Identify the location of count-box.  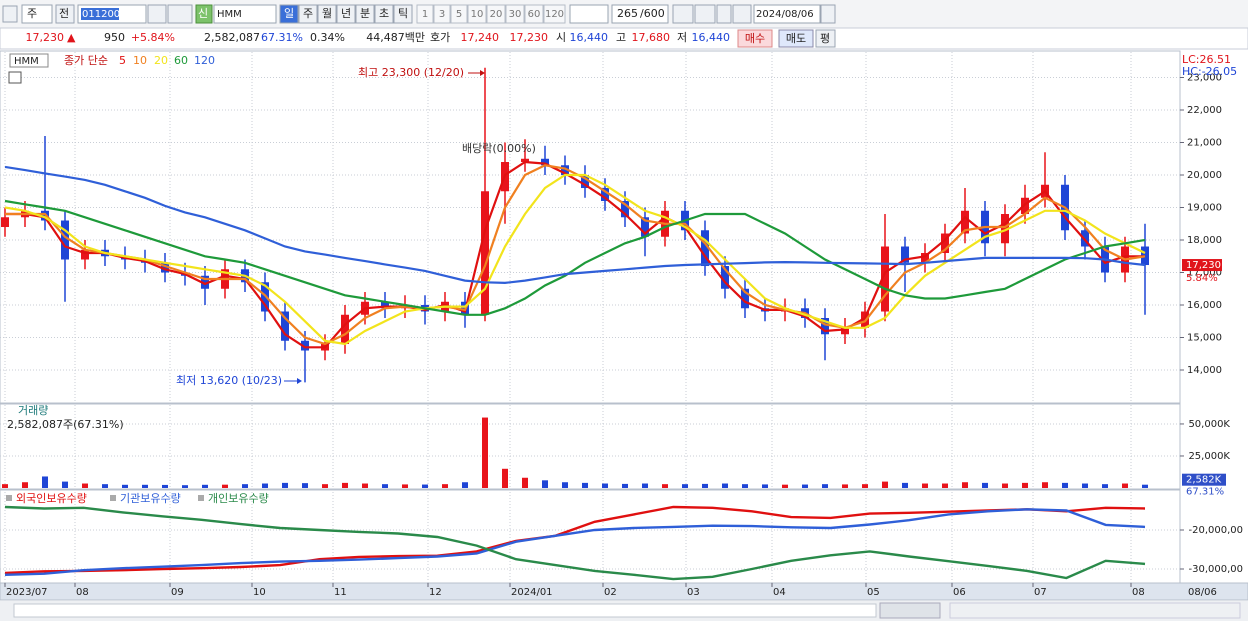
(640, 14).